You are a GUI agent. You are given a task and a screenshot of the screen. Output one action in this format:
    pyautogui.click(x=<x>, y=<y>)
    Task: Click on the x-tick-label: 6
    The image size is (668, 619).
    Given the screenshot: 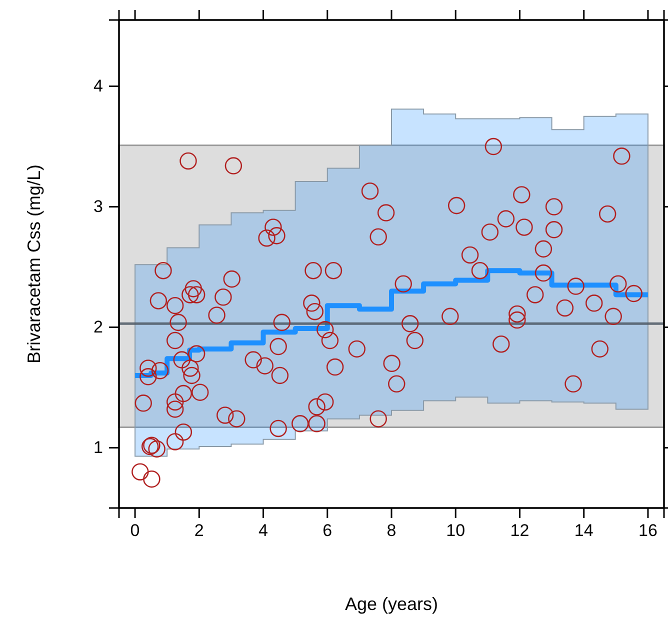 What is the action you would take?
    pyautogui.click(x=327, y=530)
    